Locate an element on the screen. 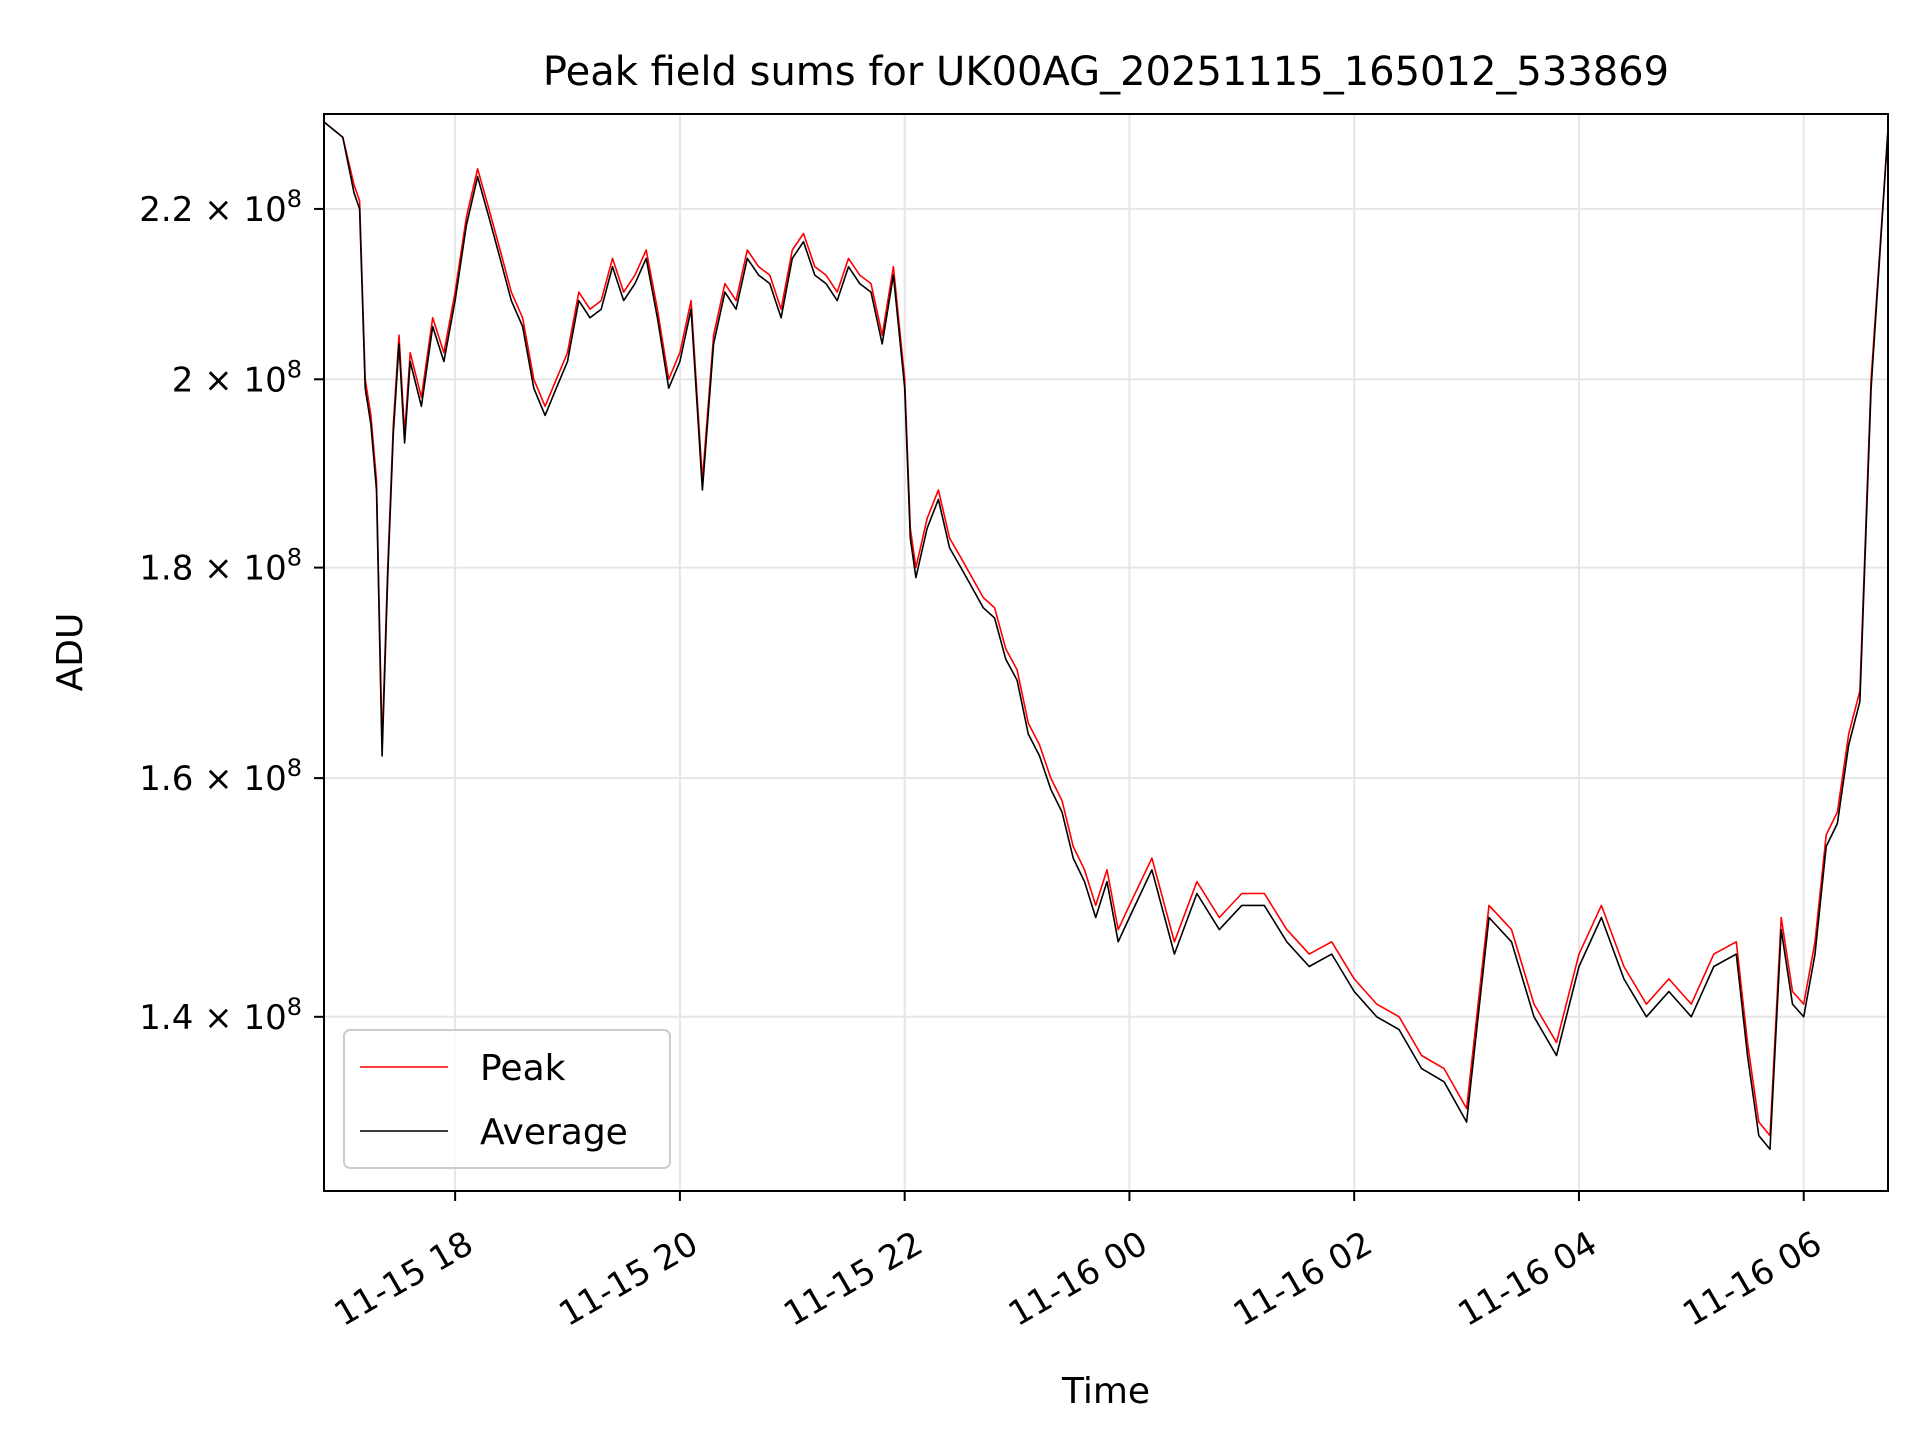  legend-box is located at coordinates (507, 1099).